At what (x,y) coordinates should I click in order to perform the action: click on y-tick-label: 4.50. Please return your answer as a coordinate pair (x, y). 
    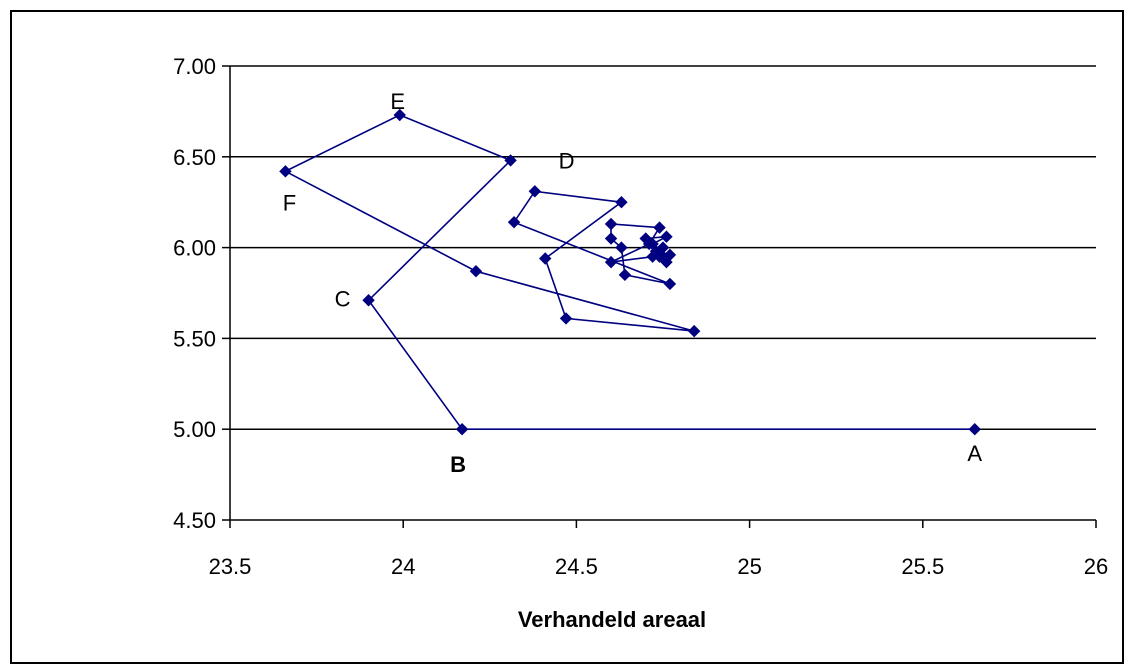
    Looking at the image, I should click on (194, 520).